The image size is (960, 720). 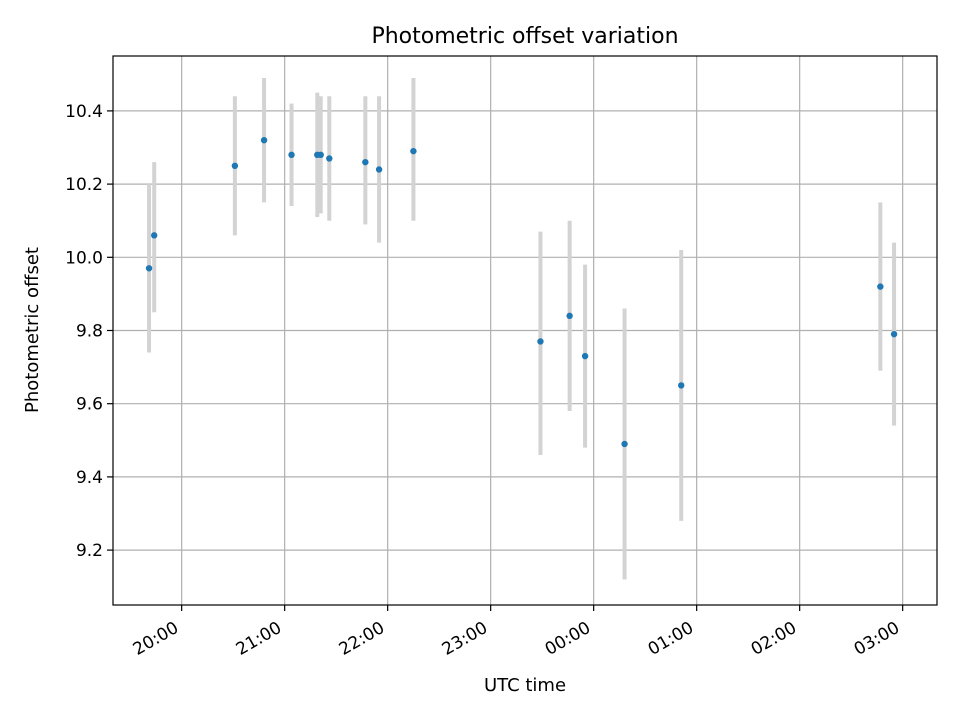 I want to click on y-axis-title: Photometric offset, so click(x=32, y=330).